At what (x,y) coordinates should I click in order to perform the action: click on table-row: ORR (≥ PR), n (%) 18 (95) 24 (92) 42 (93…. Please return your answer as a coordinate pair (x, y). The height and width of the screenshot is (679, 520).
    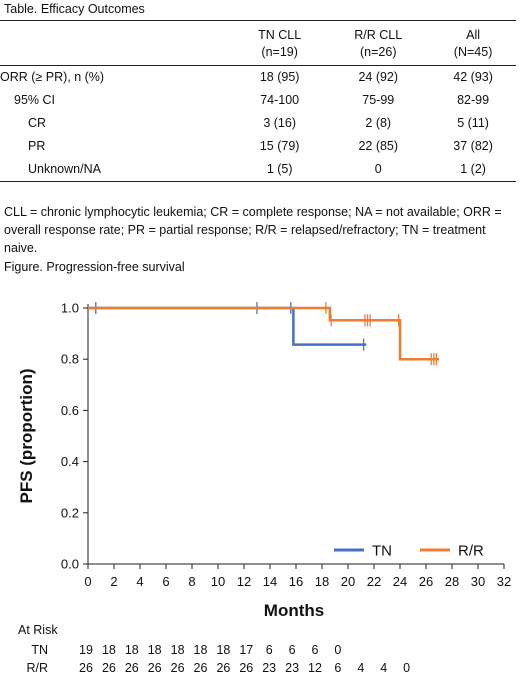
    Looking at the image, I should click on (258, 78).